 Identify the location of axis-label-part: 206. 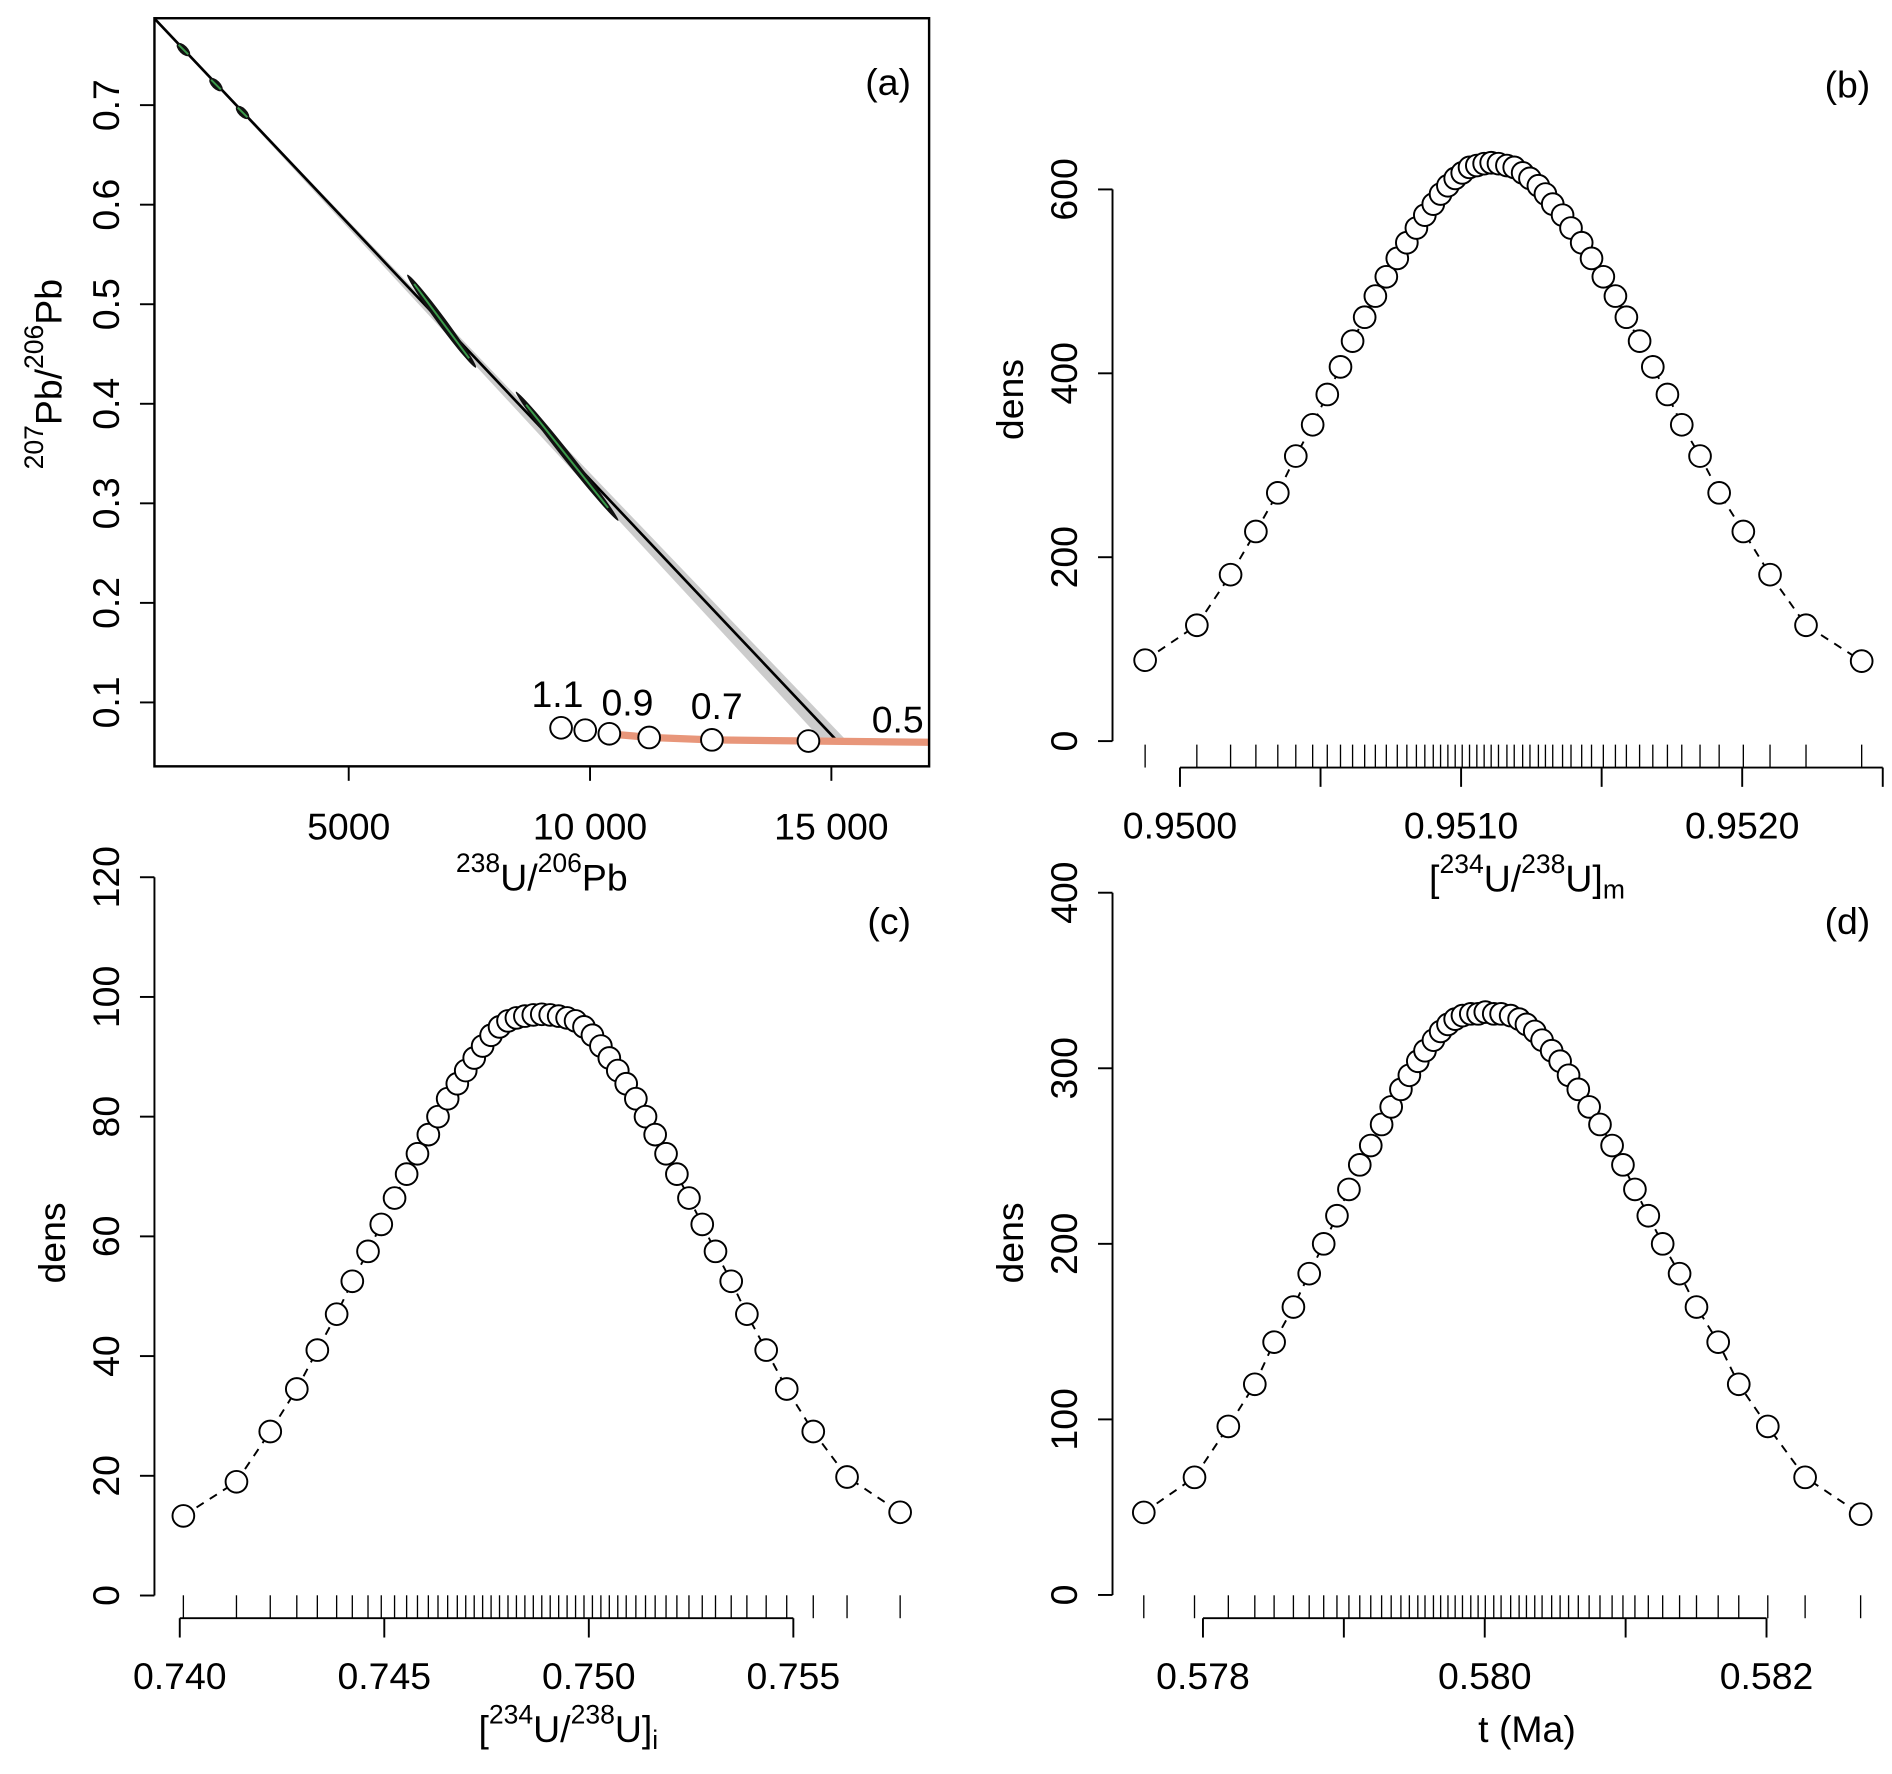
(34, 347).